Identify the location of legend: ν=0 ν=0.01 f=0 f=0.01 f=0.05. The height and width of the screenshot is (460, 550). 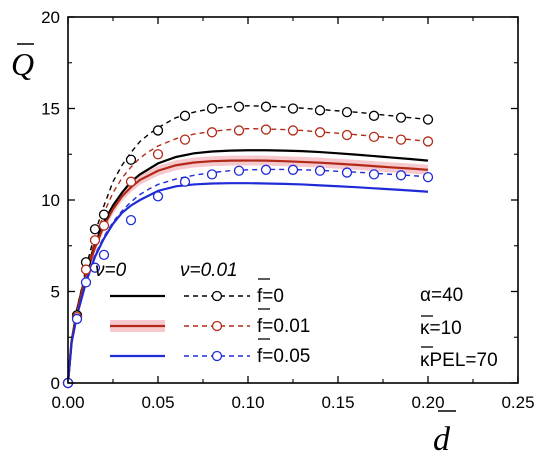
(202, 313).